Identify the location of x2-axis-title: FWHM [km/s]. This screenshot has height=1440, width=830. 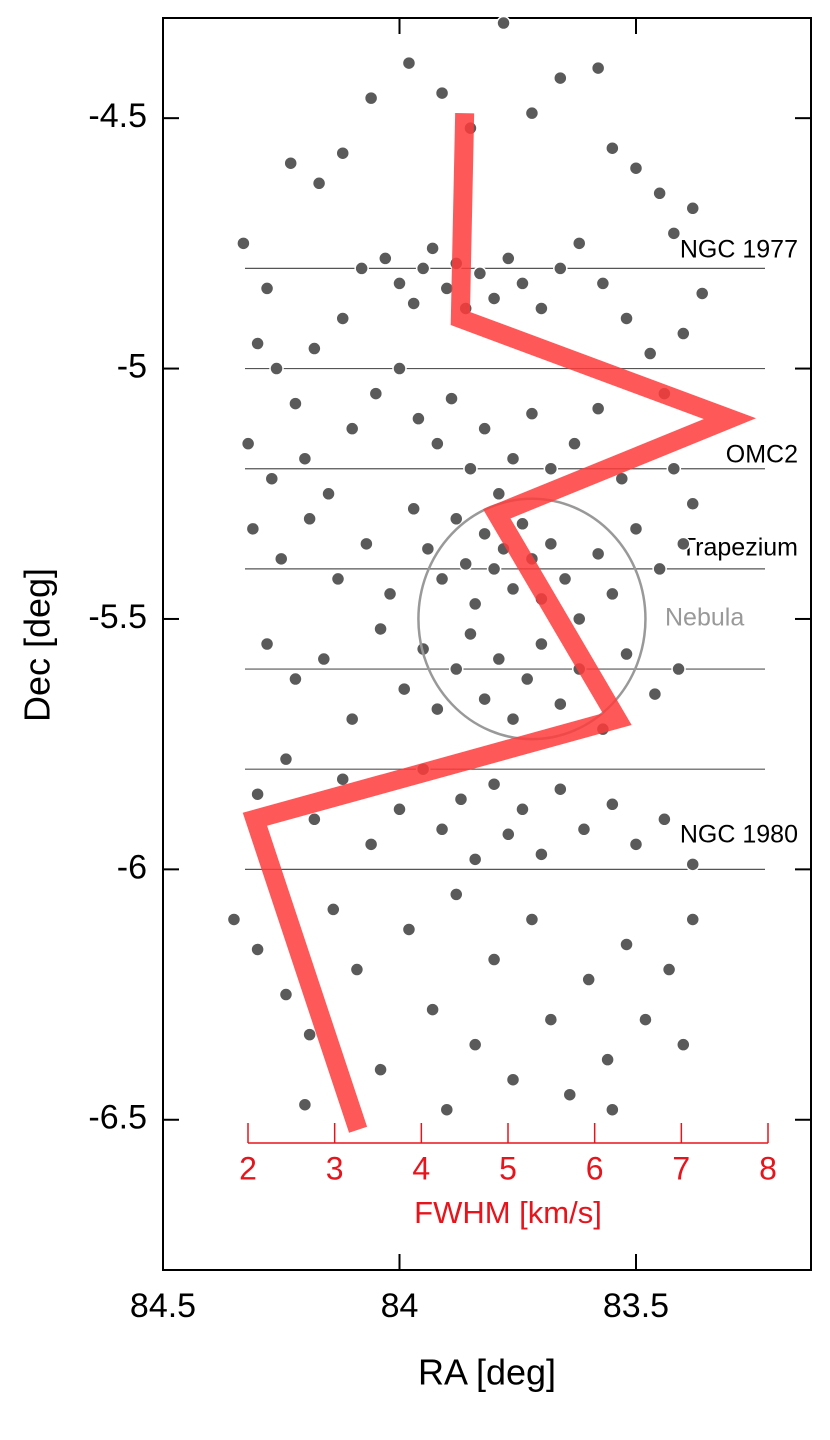
(508, 1212).